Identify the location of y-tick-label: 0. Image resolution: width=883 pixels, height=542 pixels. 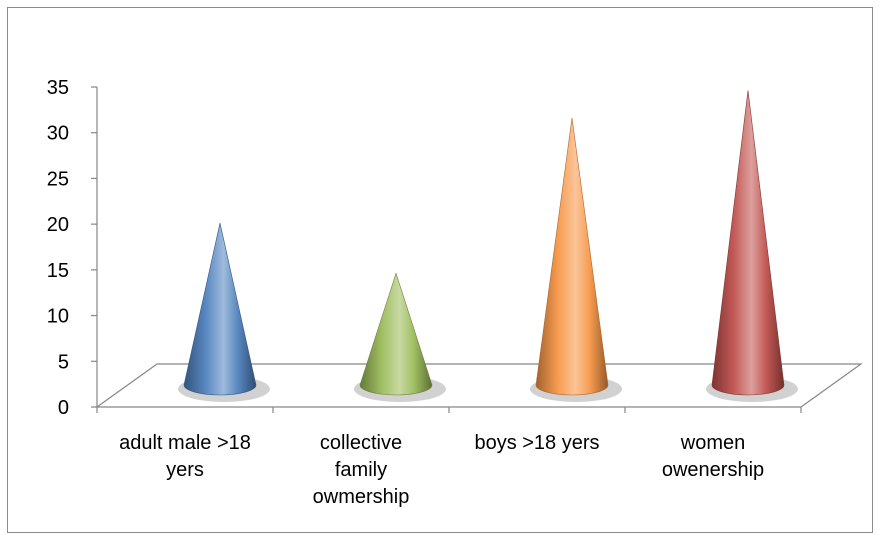
(63, 408).